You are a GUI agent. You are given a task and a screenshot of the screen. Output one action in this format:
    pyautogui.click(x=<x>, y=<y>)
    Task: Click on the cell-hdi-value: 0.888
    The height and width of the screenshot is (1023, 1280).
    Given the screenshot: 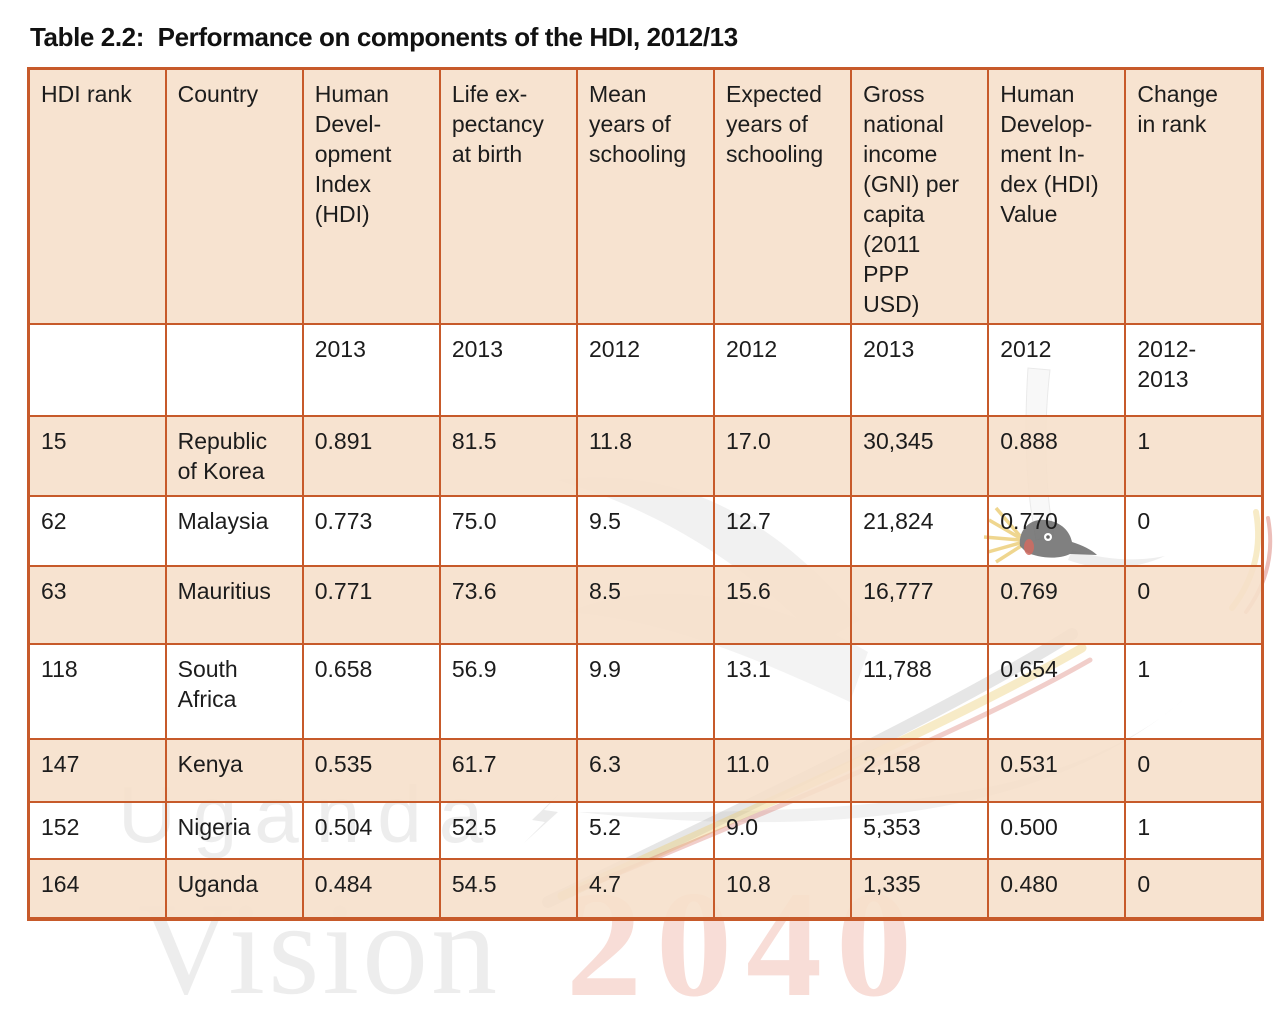 What is the action you would take?
    pyautogui.click(x=1057, y=456)
    